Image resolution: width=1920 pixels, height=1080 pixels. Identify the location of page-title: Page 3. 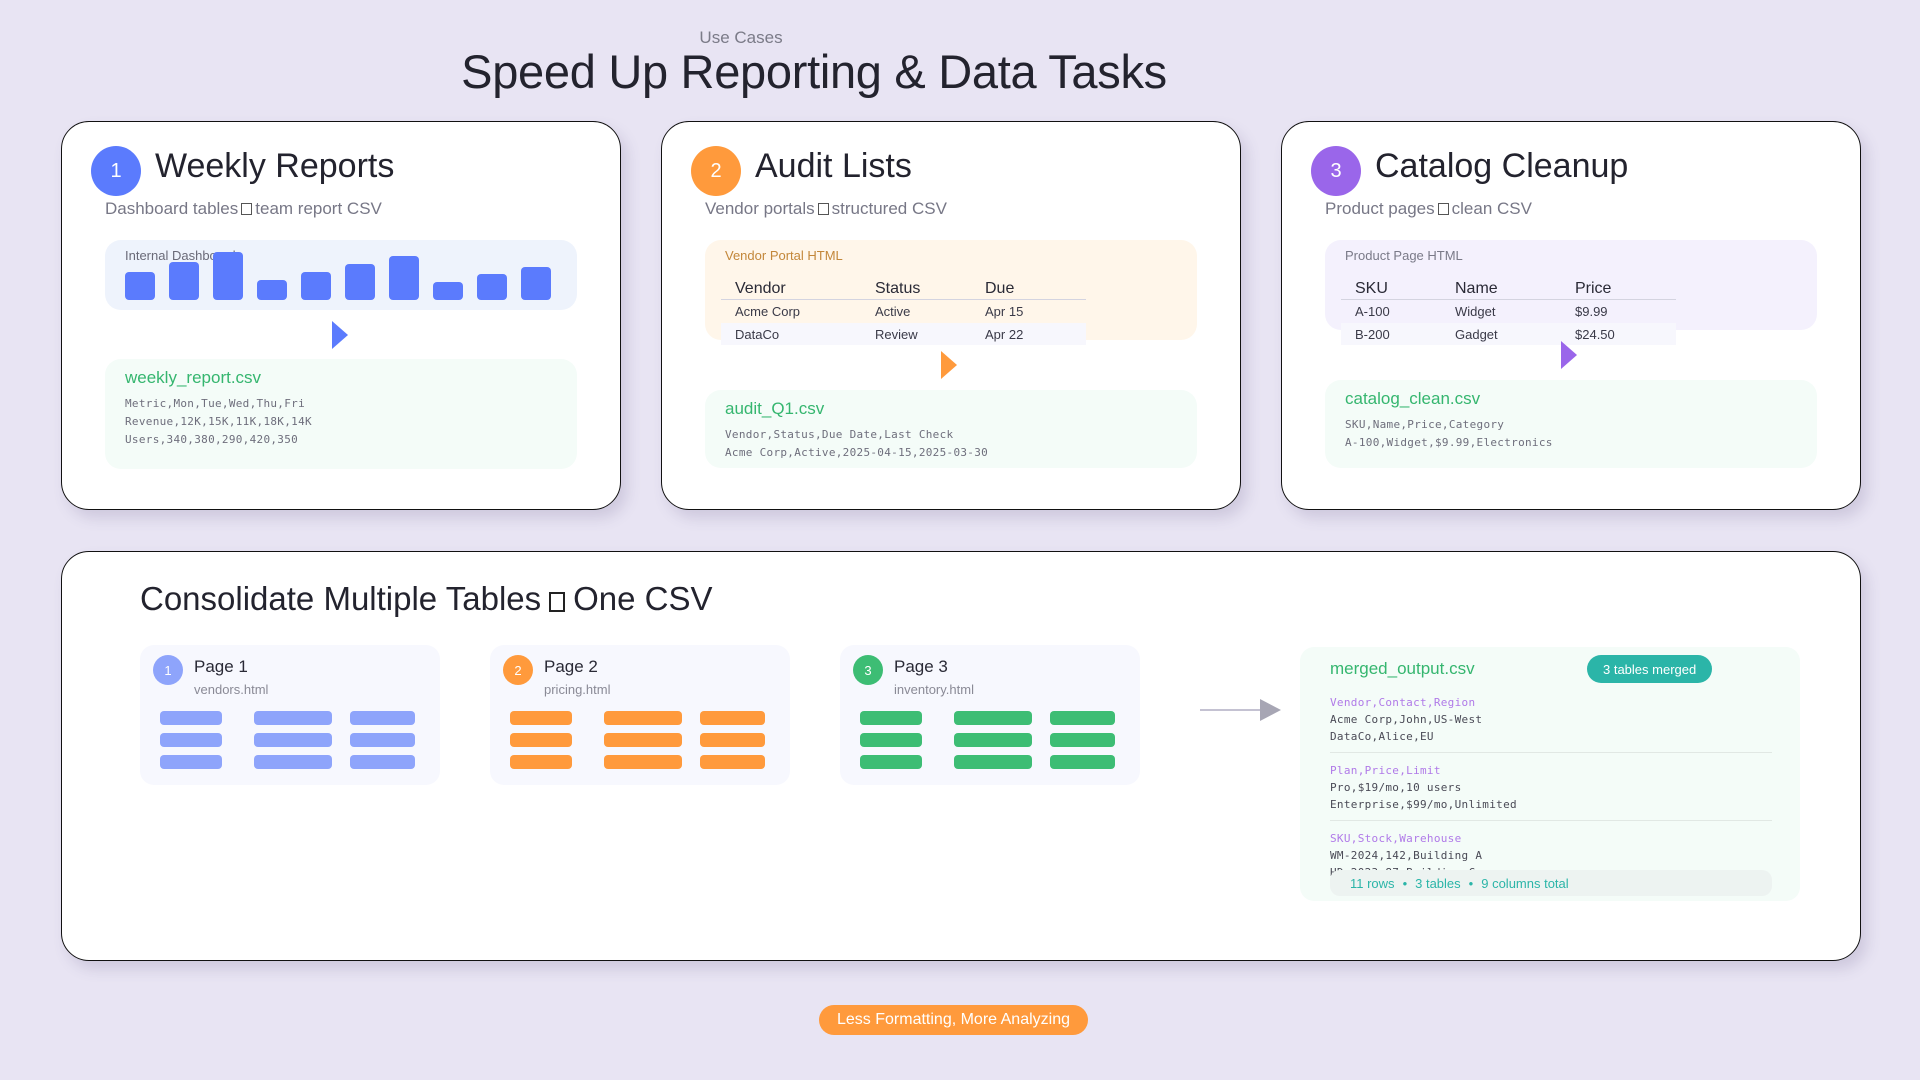
(921, 666).